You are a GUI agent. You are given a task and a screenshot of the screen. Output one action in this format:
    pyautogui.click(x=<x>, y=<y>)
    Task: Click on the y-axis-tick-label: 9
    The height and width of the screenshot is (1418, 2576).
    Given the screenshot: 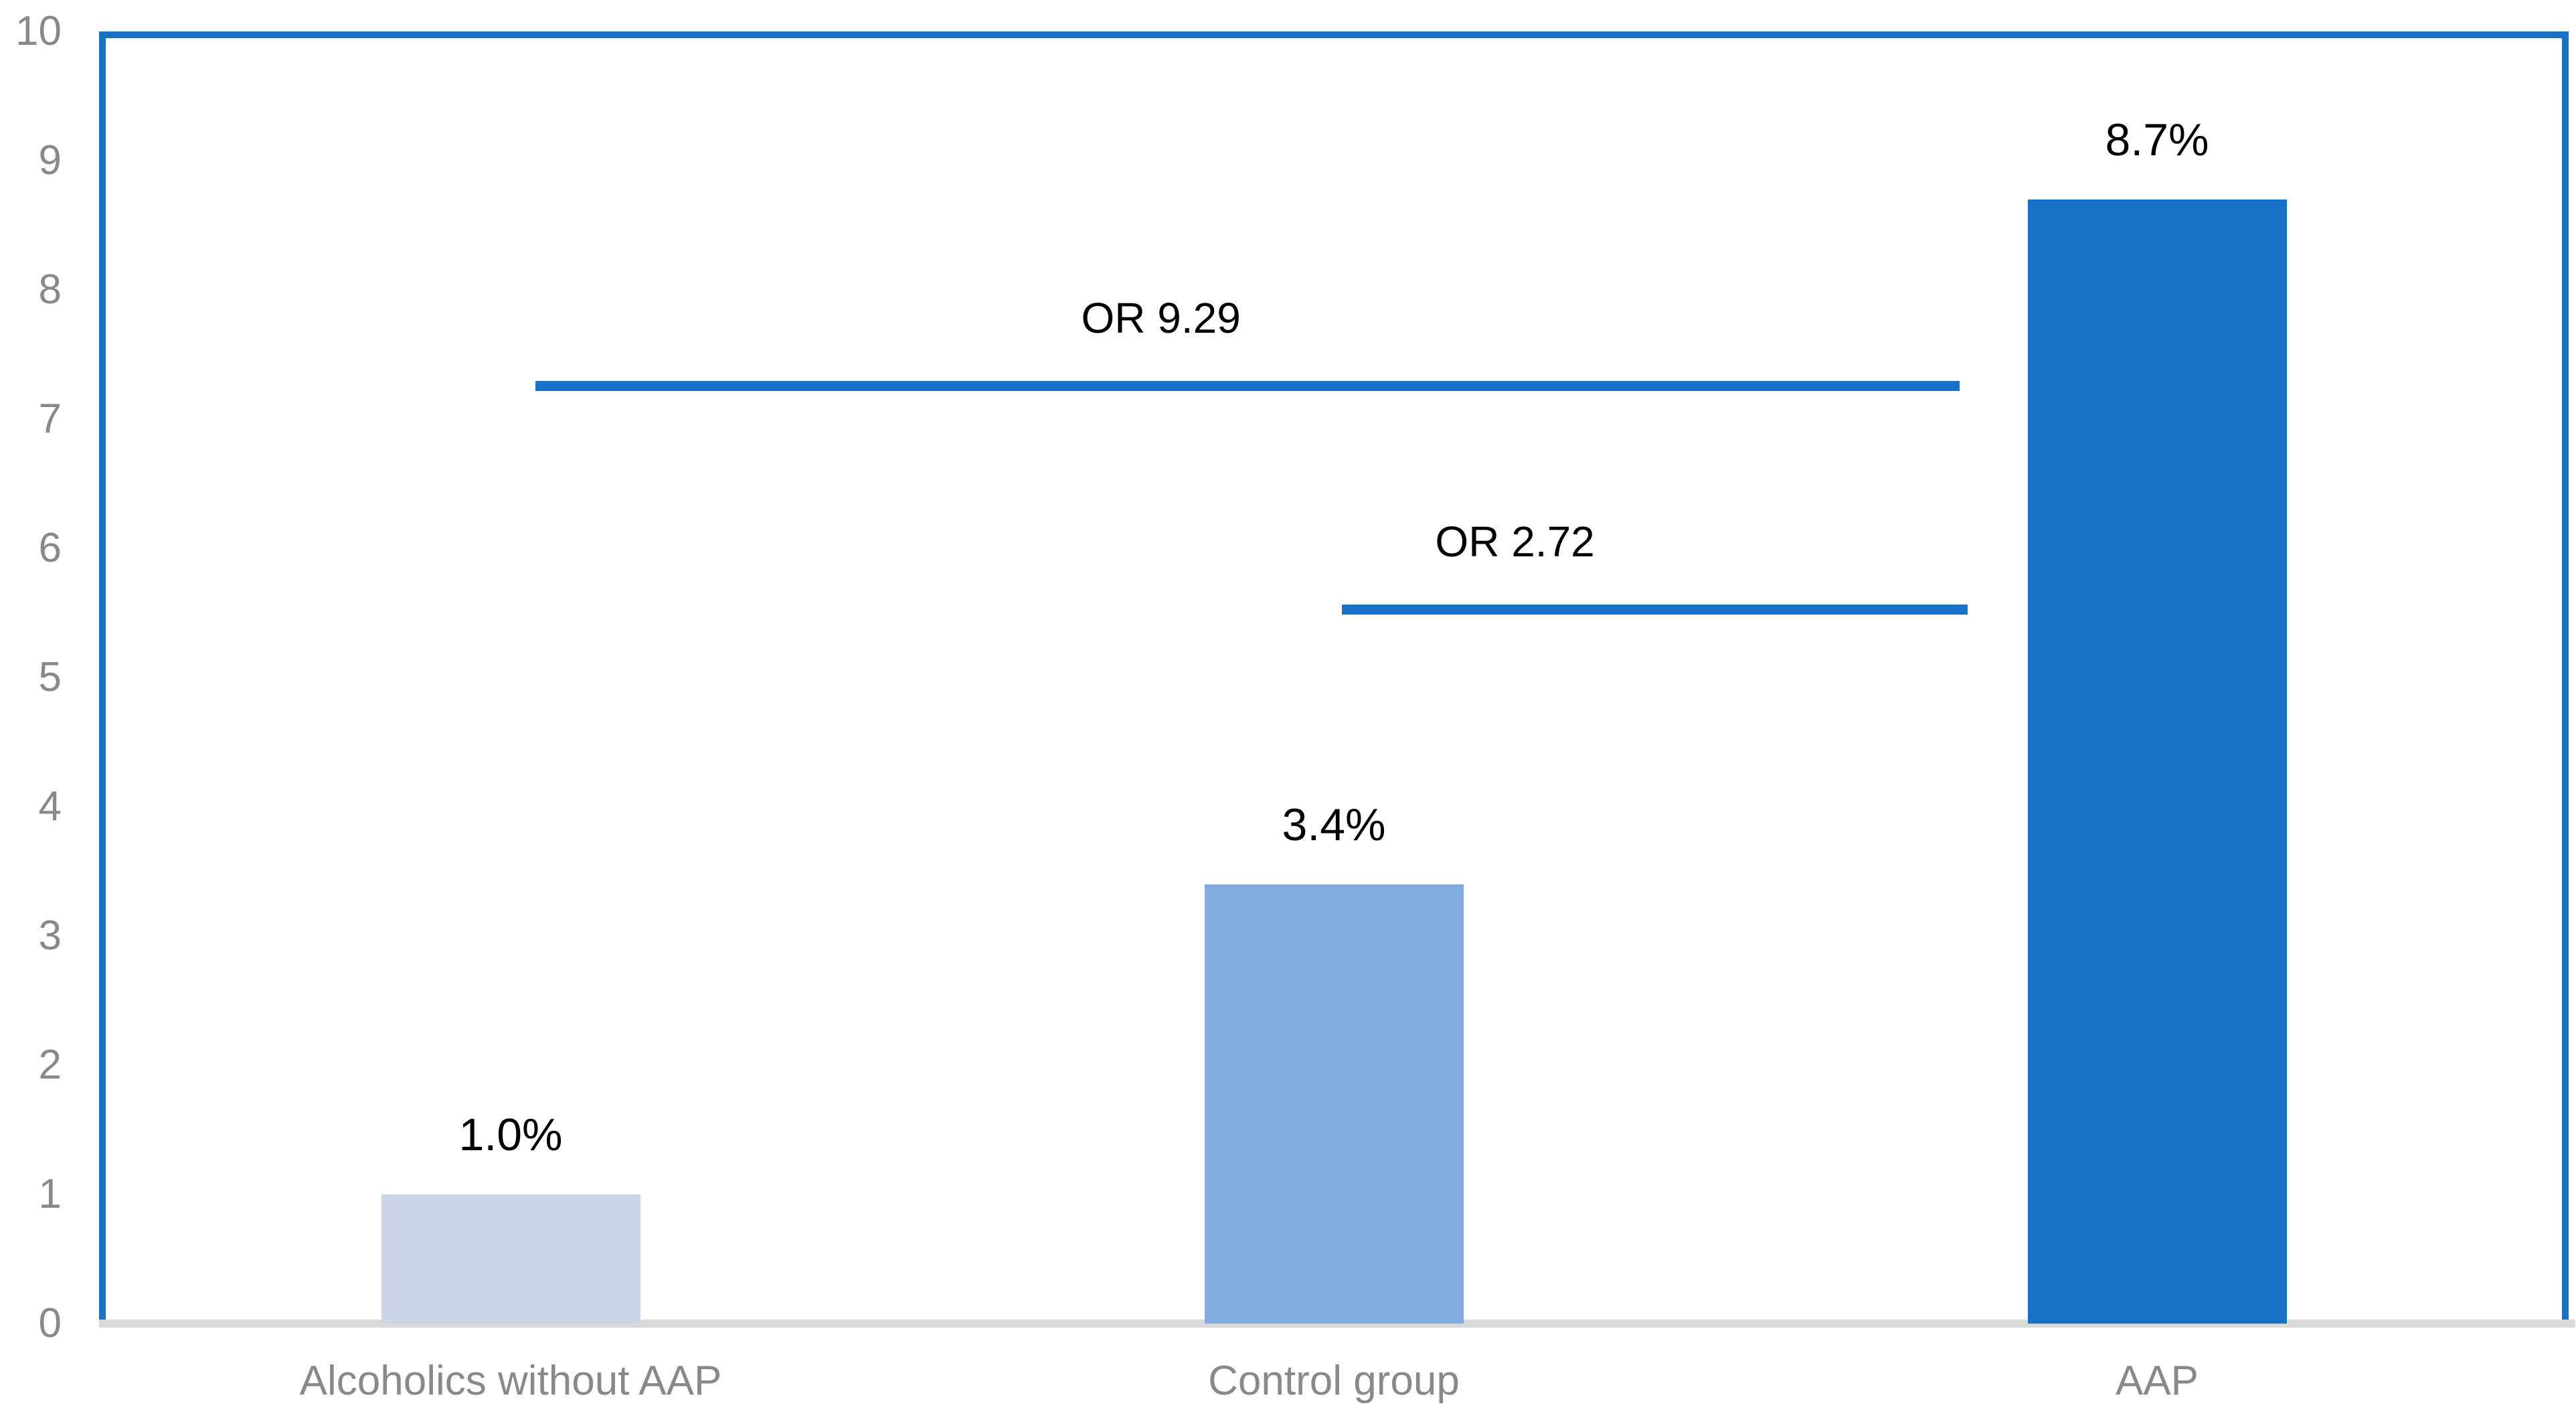 What is the action you would take?
    pyautogui.click(x=50, y=160)
    